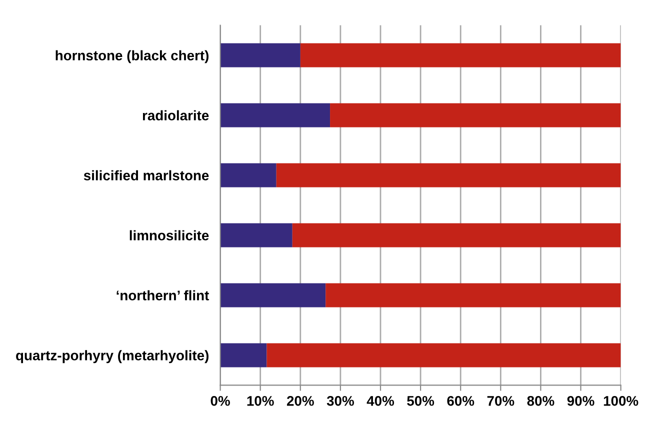 This screenshot has width=646, height=421. What do you see at coordinates (260, 401) in the screenshot?
I see `x-tick-label: 10%` at bounding box center [260, 401].